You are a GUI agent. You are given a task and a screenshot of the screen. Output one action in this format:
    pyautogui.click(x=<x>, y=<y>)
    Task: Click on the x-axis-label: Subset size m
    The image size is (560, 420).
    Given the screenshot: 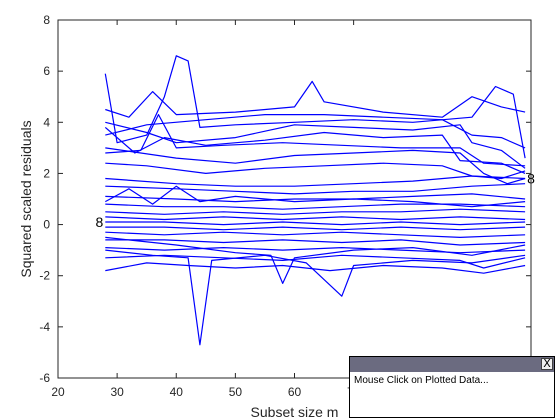 What is the action you would take?
    pyautogui.click(x=295, y=412)
    